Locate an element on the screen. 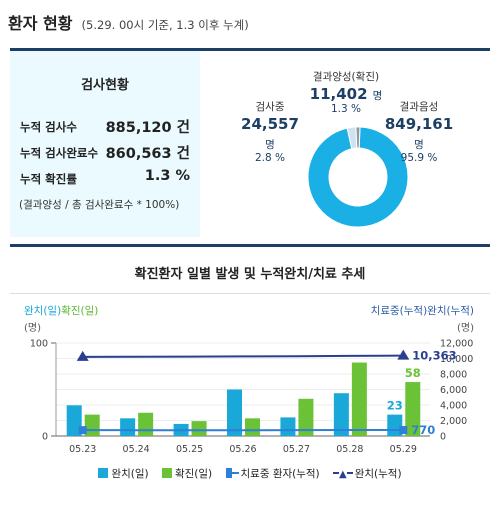  x-axis-tick: 05.28 is located at coordinates (349, 449).